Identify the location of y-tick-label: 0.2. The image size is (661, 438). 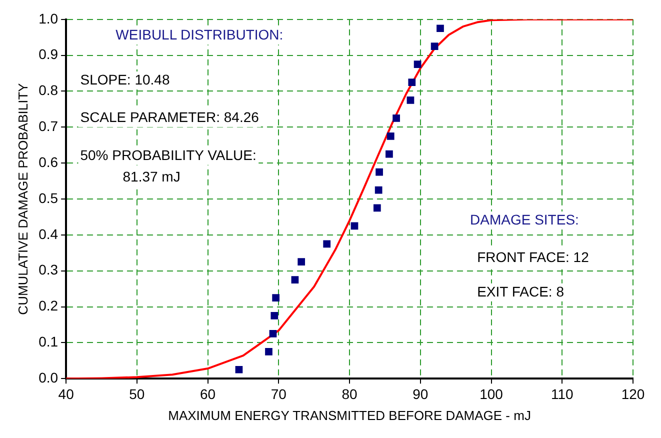
(48, 306).